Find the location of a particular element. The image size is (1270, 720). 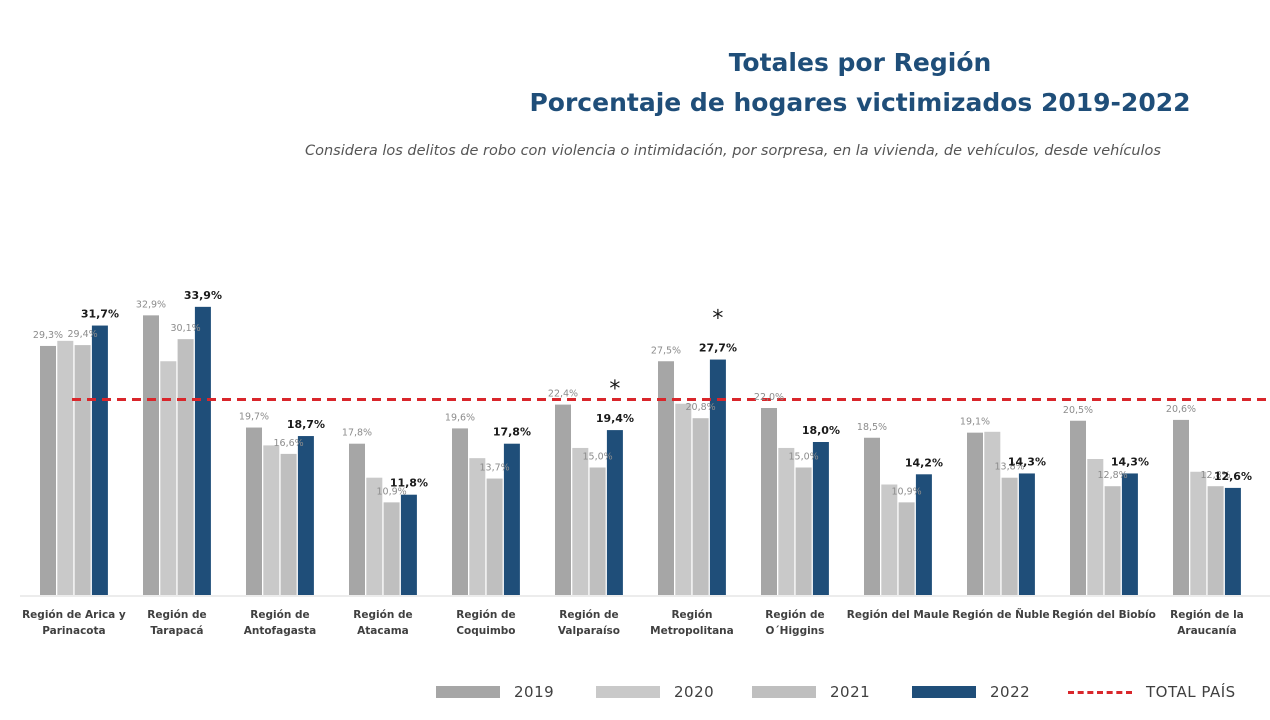

category-label-5-1: Valparaíso is located at coordinates (589, 631).